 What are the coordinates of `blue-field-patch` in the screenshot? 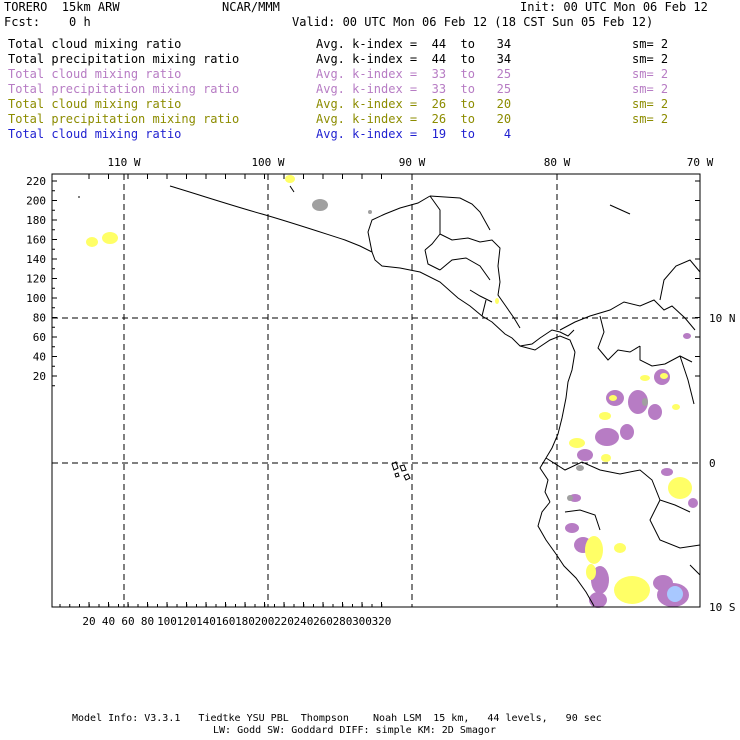 It's located at (675, 594).